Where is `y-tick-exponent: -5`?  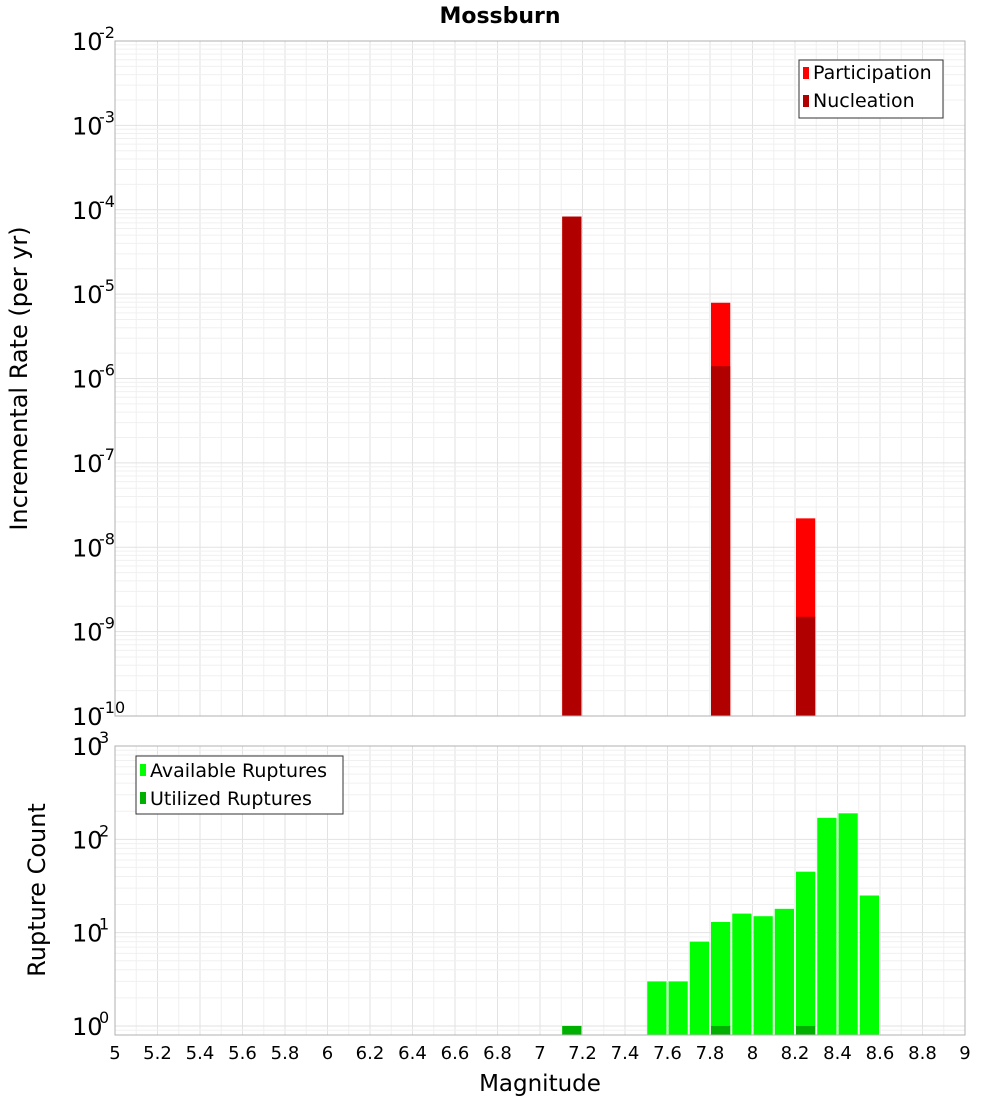 y-tick-exponent: -5 is located at coordinates (107, 285).